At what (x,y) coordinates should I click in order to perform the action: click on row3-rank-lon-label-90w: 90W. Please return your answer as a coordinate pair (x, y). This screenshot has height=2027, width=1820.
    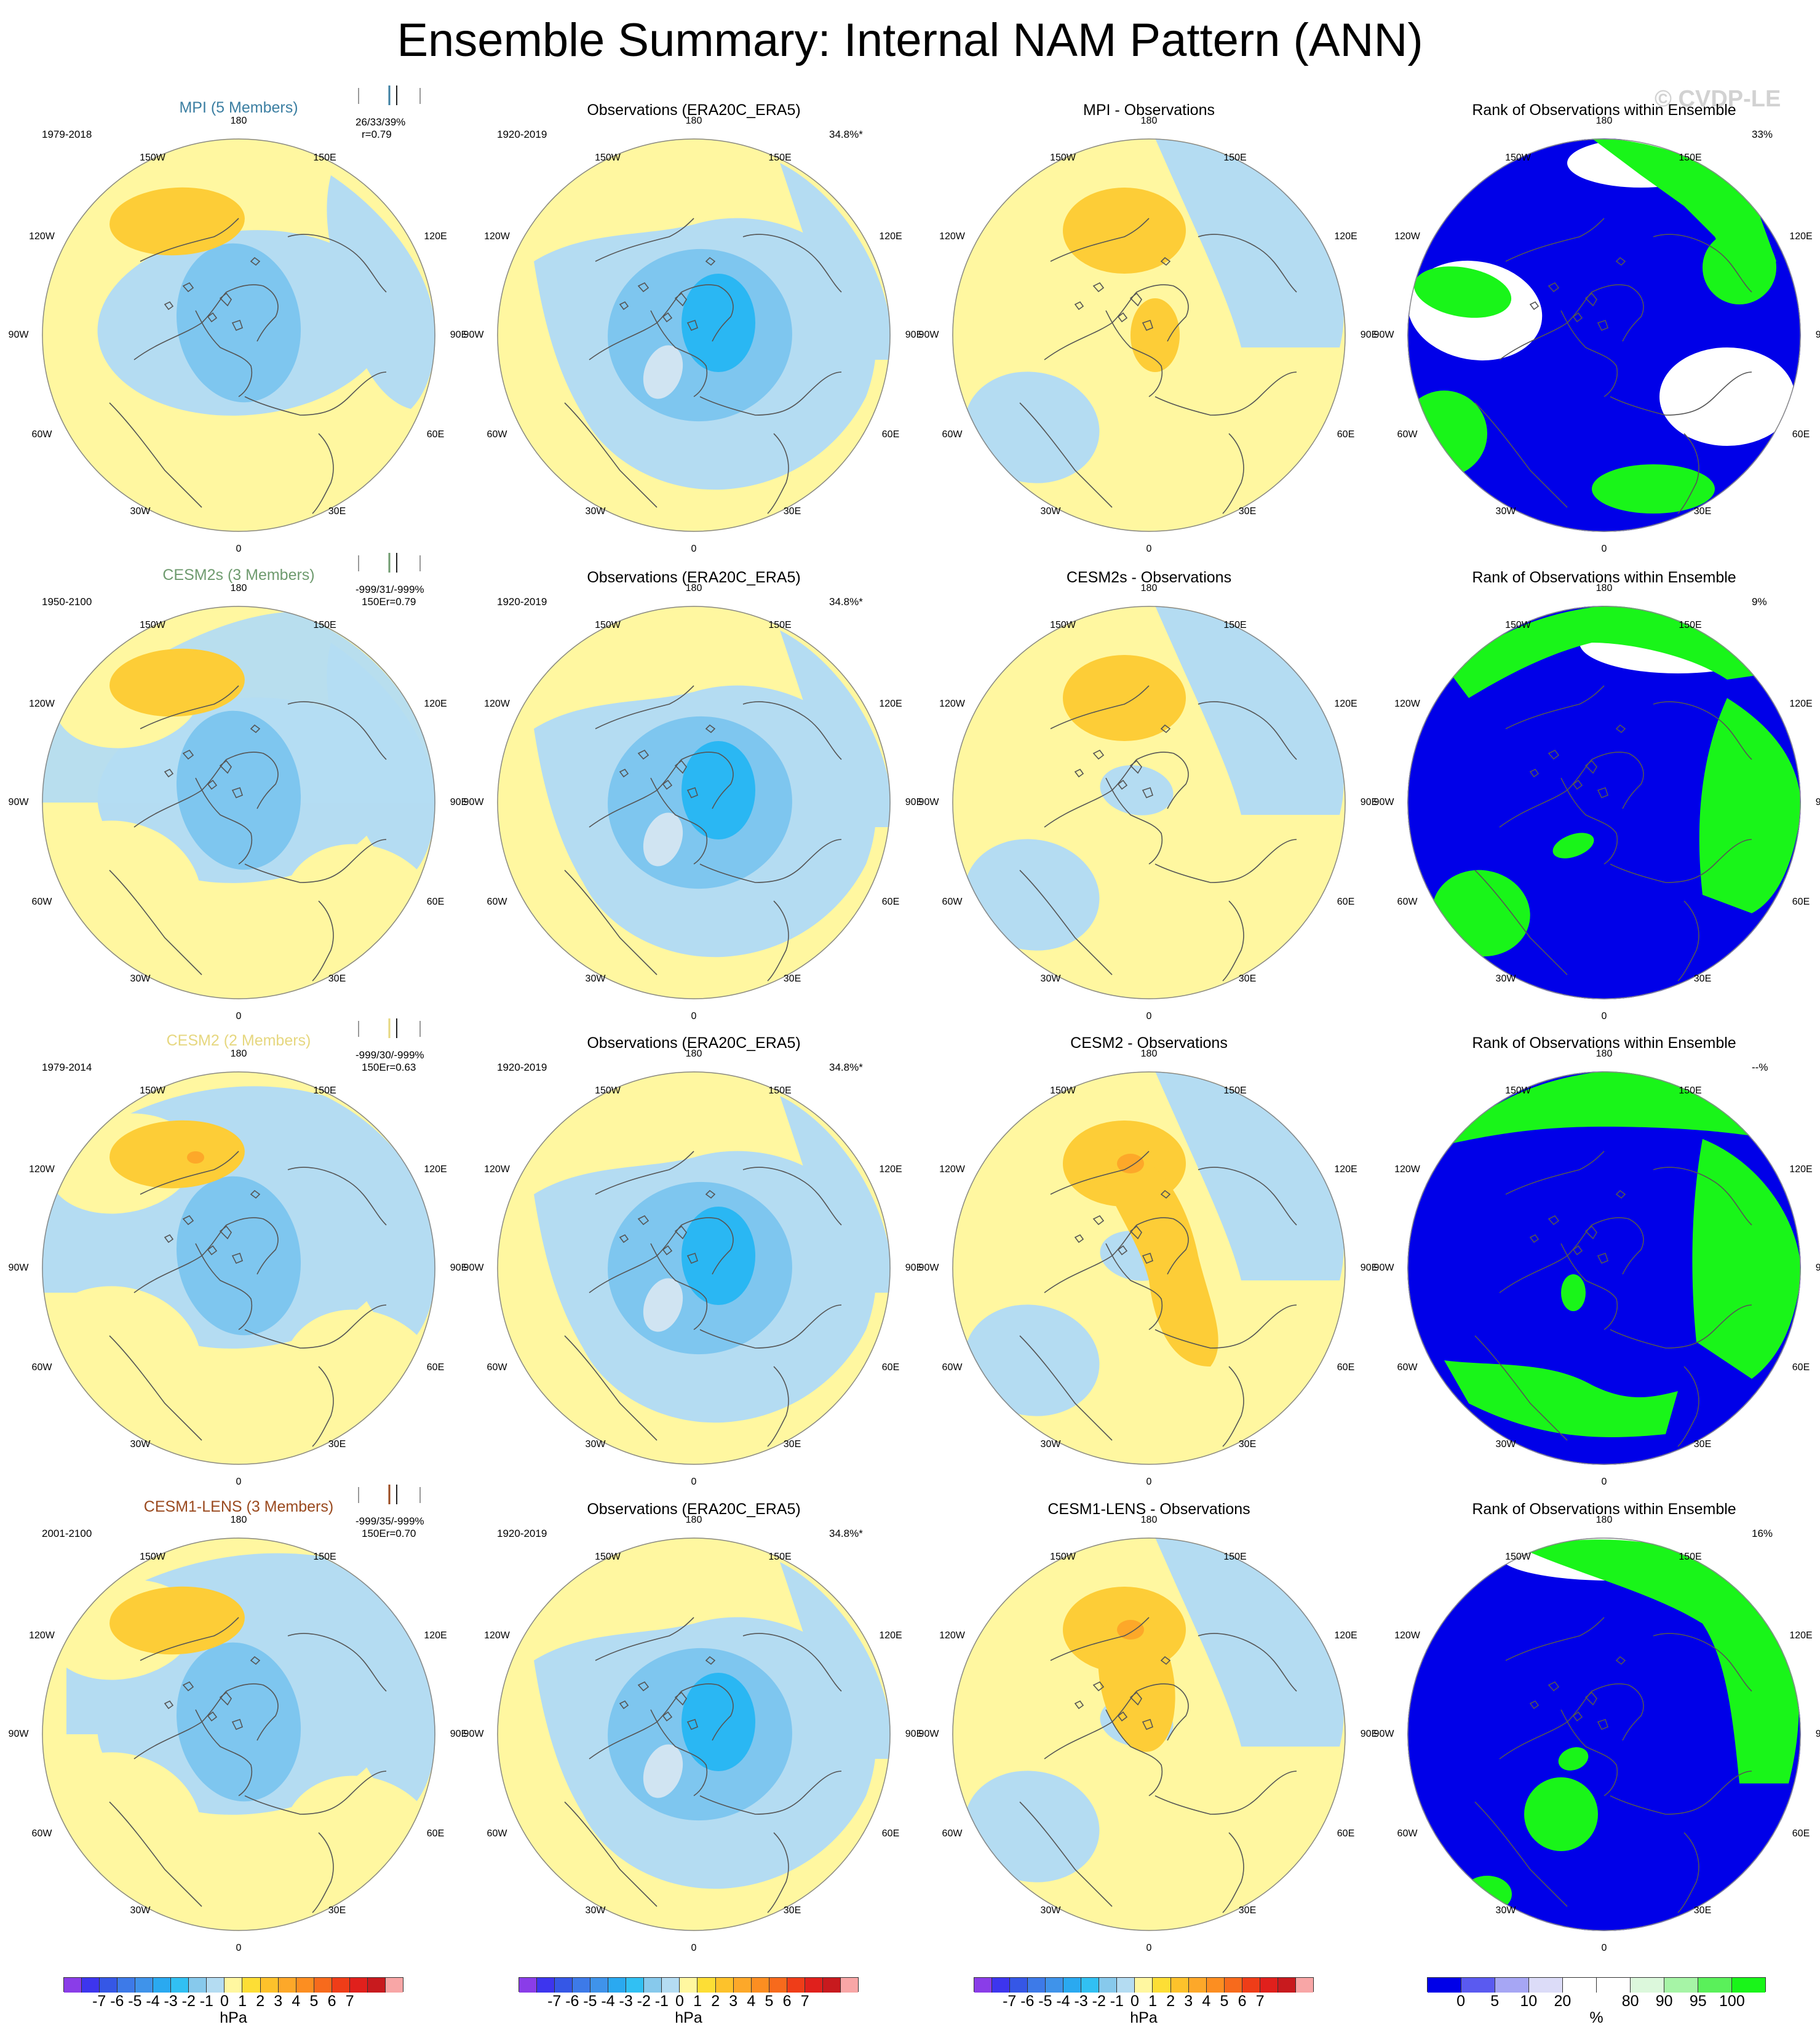
    Looking at the image, I should click on (1383, 1268).